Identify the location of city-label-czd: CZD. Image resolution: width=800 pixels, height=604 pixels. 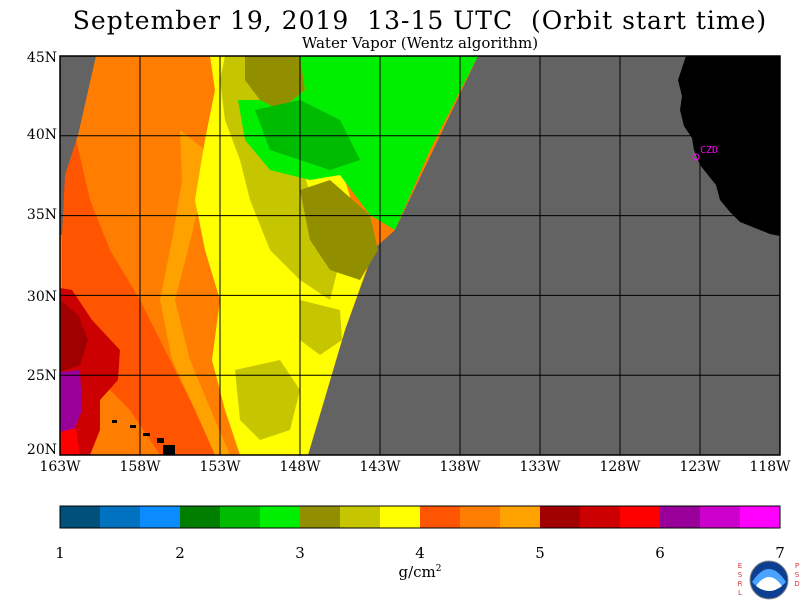
(709, 150).